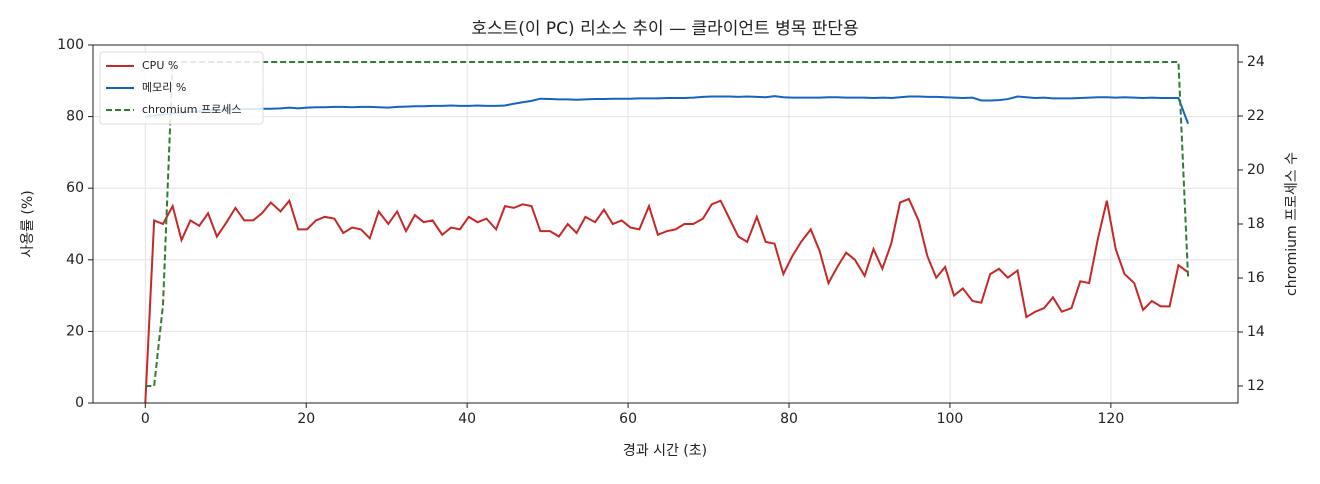 This screenshot has width=1320, height=484. Describe the element at coordinates (665, 451) in the screenshot. I see `x-axis-label: 경과 시간 (초)` at that location.